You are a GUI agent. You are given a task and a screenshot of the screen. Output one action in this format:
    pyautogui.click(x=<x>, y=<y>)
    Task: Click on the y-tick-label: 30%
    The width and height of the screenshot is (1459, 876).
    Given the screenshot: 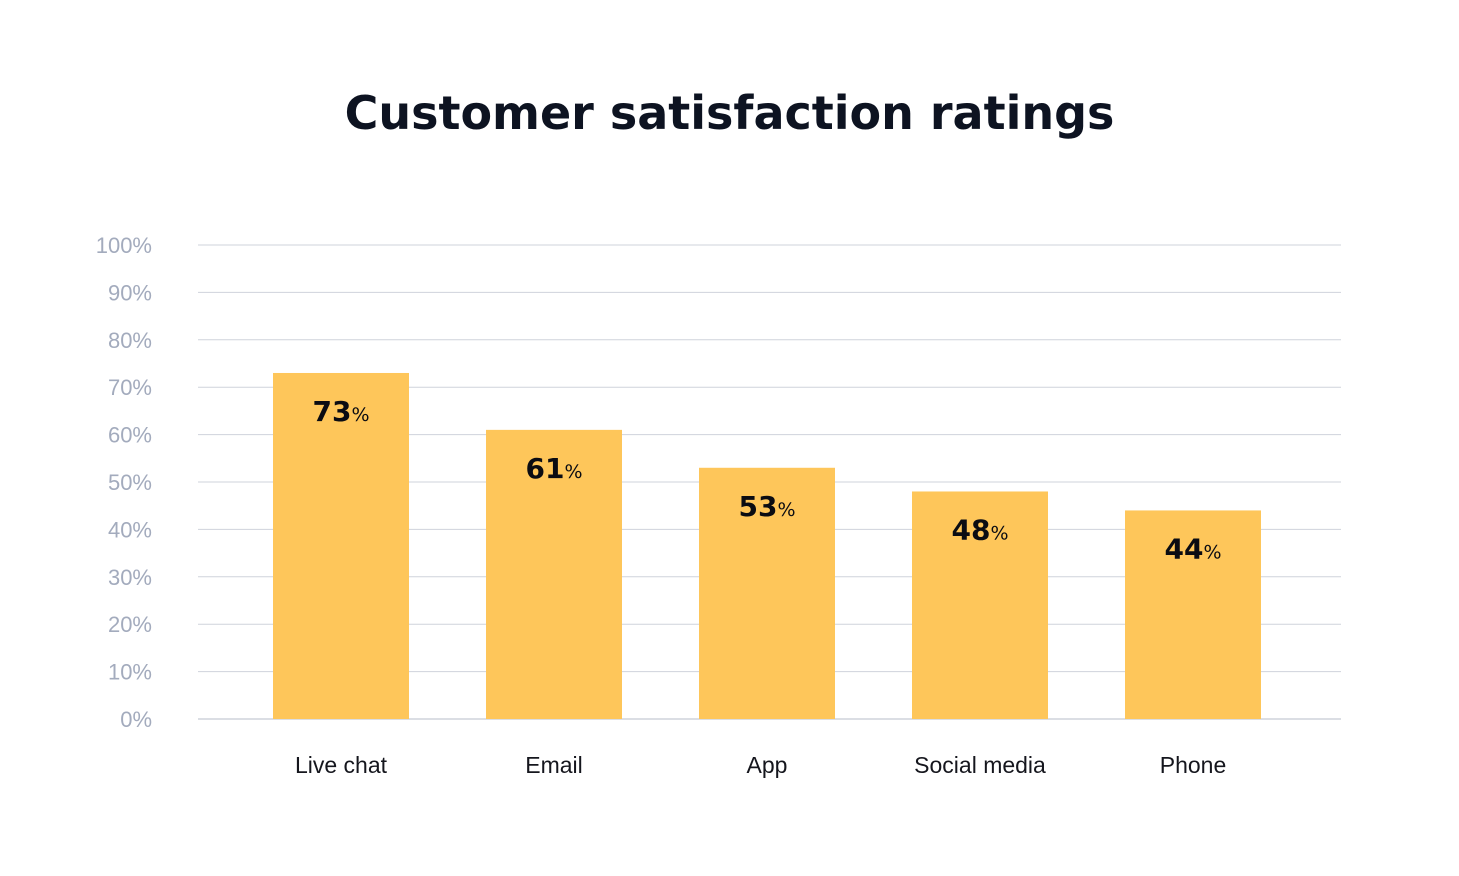 What is the action you would take?
    pyautogui.click(x=130, y=577)
    